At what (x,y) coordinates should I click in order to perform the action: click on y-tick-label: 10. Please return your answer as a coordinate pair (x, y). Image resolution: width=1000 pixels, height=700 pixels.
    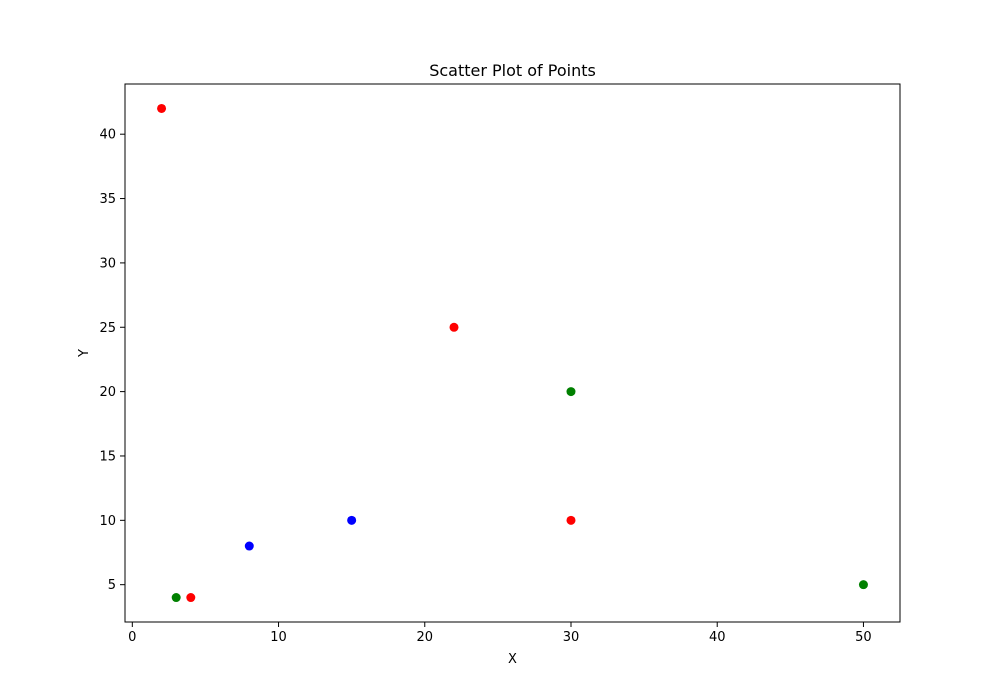
    Looking at the image, I should click on (107, 521).